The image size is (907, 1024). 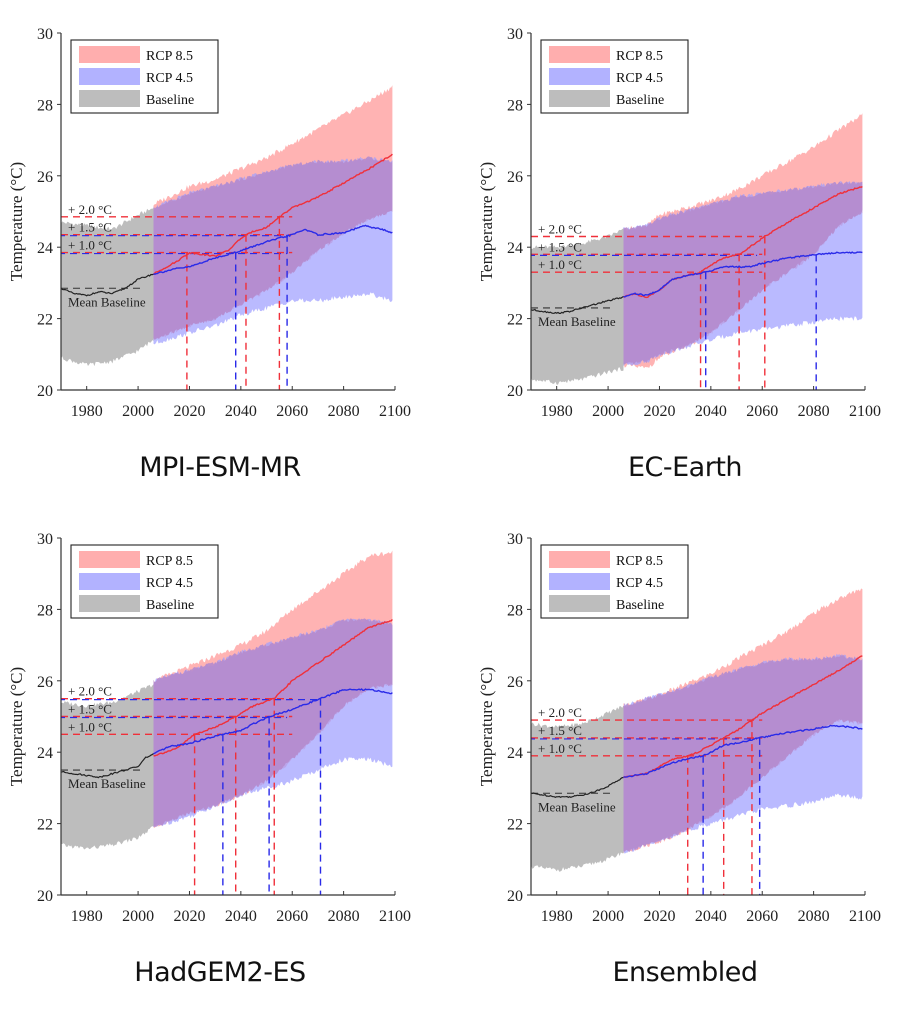 What do you see at coordinates (220, 972) in the screenshot?
I see `panel-title-hadgem2-es: HadGEM2-ES` at bounding box center [220, 972].